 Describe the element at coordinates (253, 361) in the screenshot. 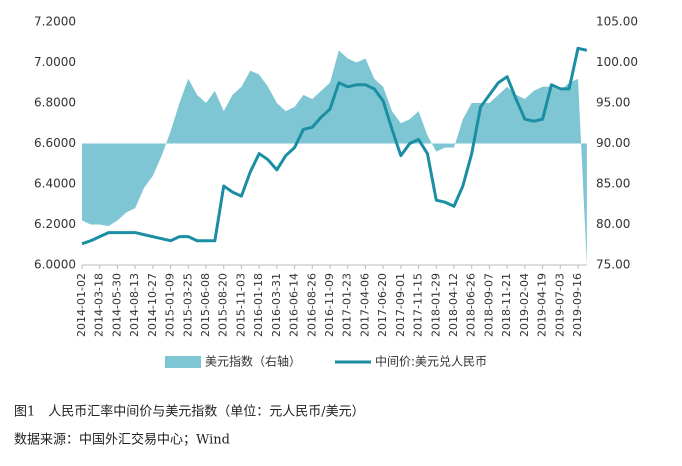

I see `legend-label: 美元指数（右轴）` at that location.